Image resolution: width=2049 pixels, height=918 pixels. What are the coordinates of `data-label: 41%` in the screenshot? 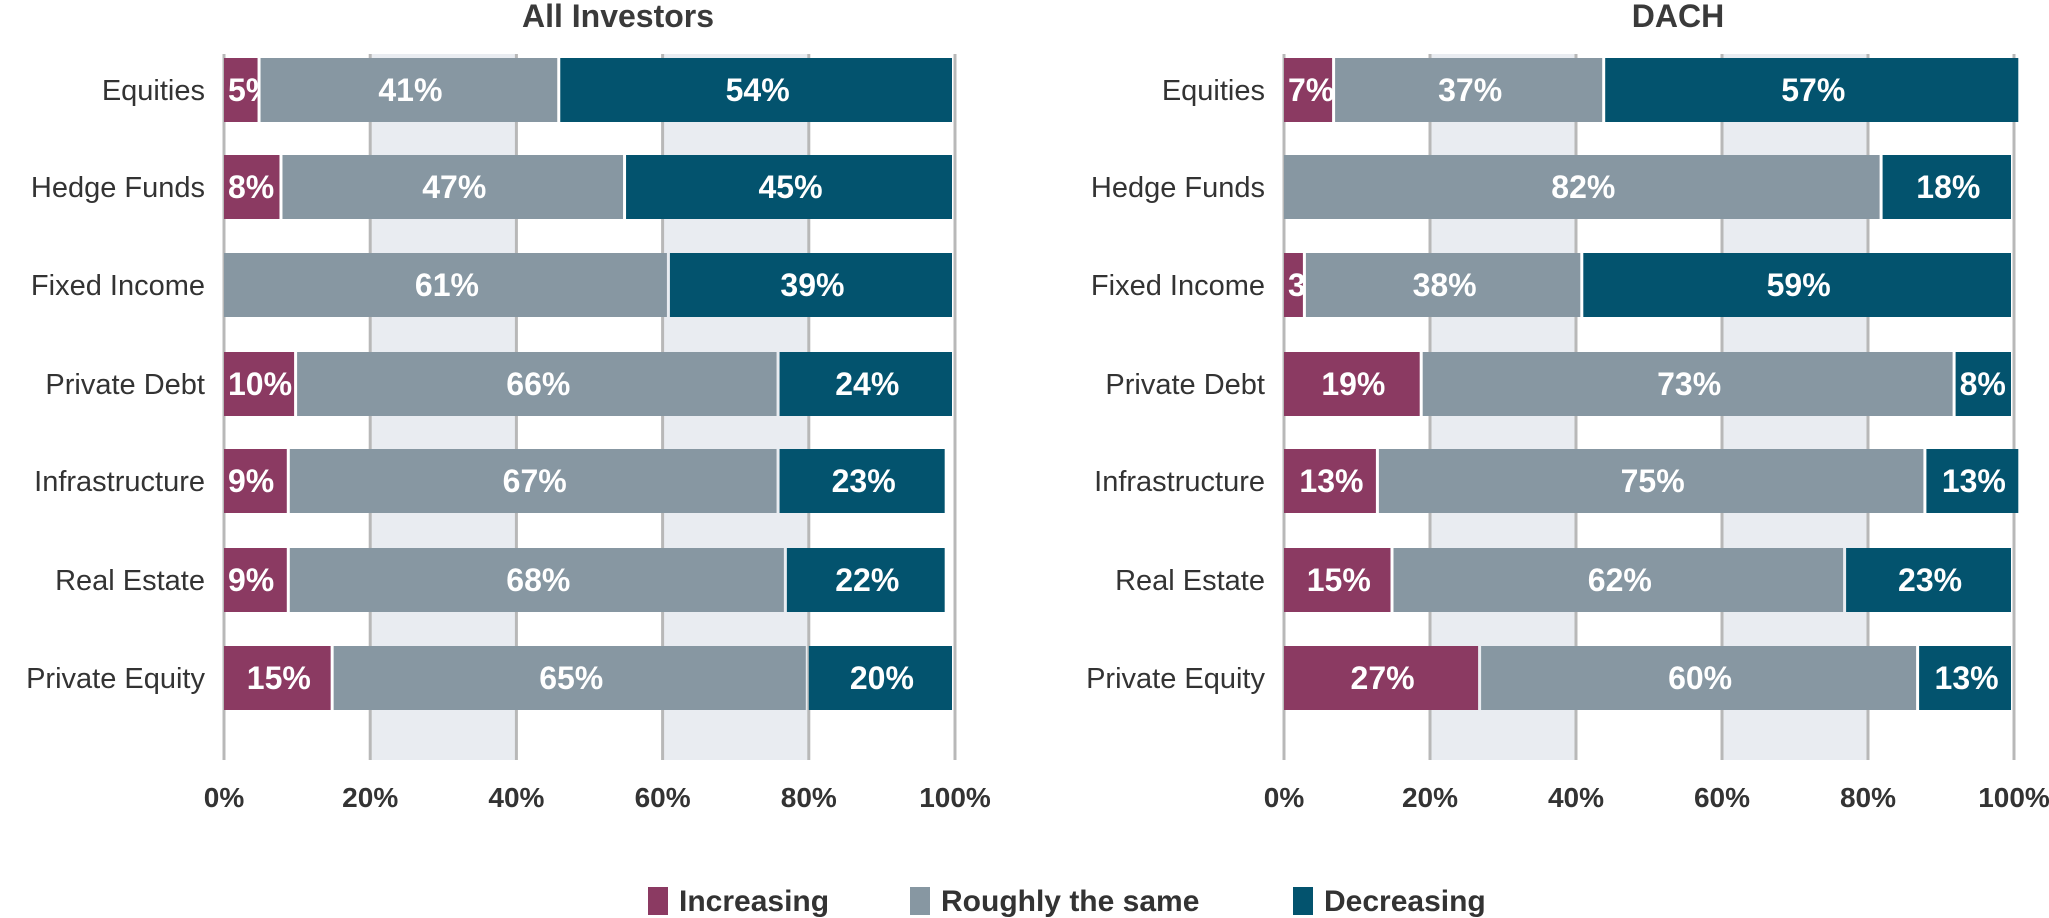 It's located at (410, 90).